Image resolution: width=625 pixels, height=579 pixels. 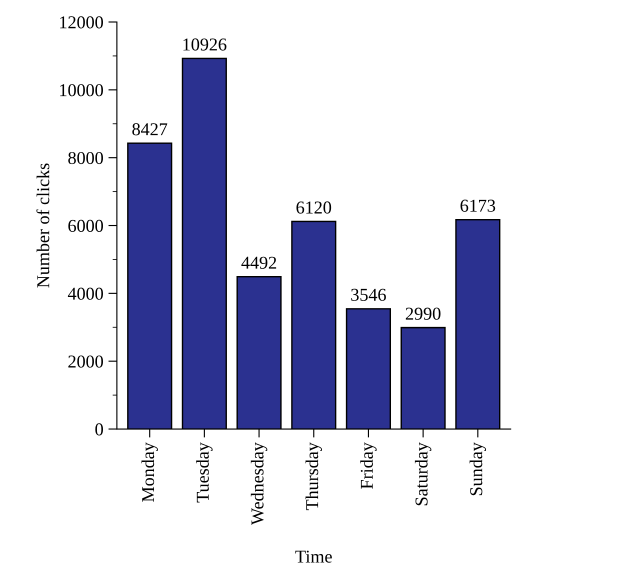 What do you see at coordinates (81, 22) in the screenshot?
I see `y-tick-label: 12000` at bounding box center [81, 22].